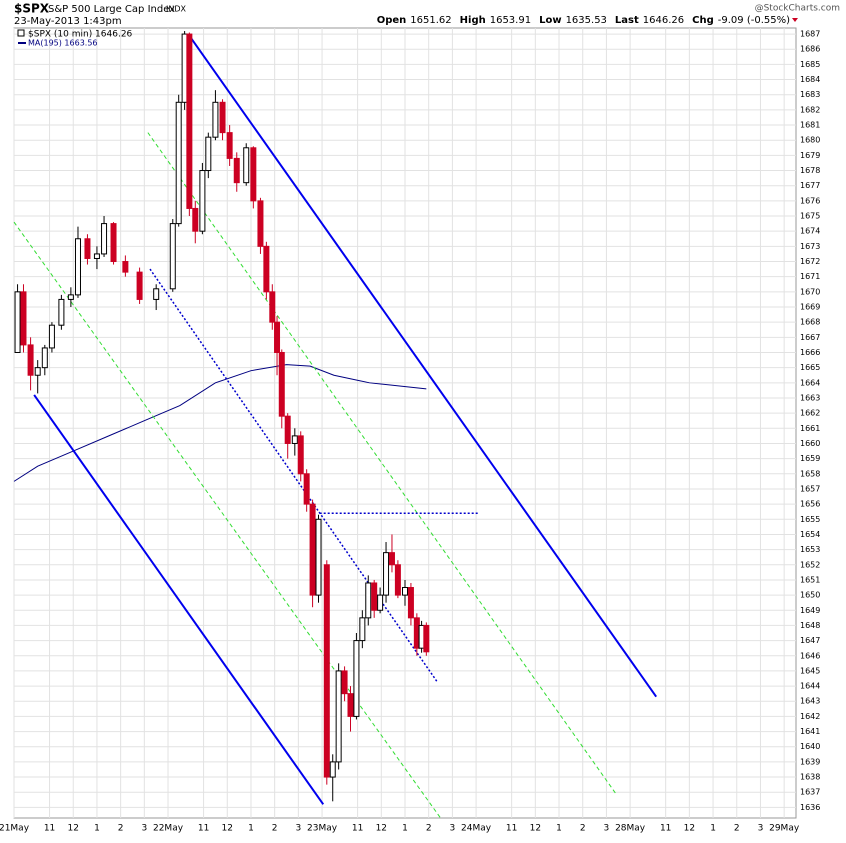 This screenshot has height=843, width=846. What do you see at coordinates (810, 367) in the screenshot?
I see `y-tick-label: 1665` at bounding box center [810, 367].